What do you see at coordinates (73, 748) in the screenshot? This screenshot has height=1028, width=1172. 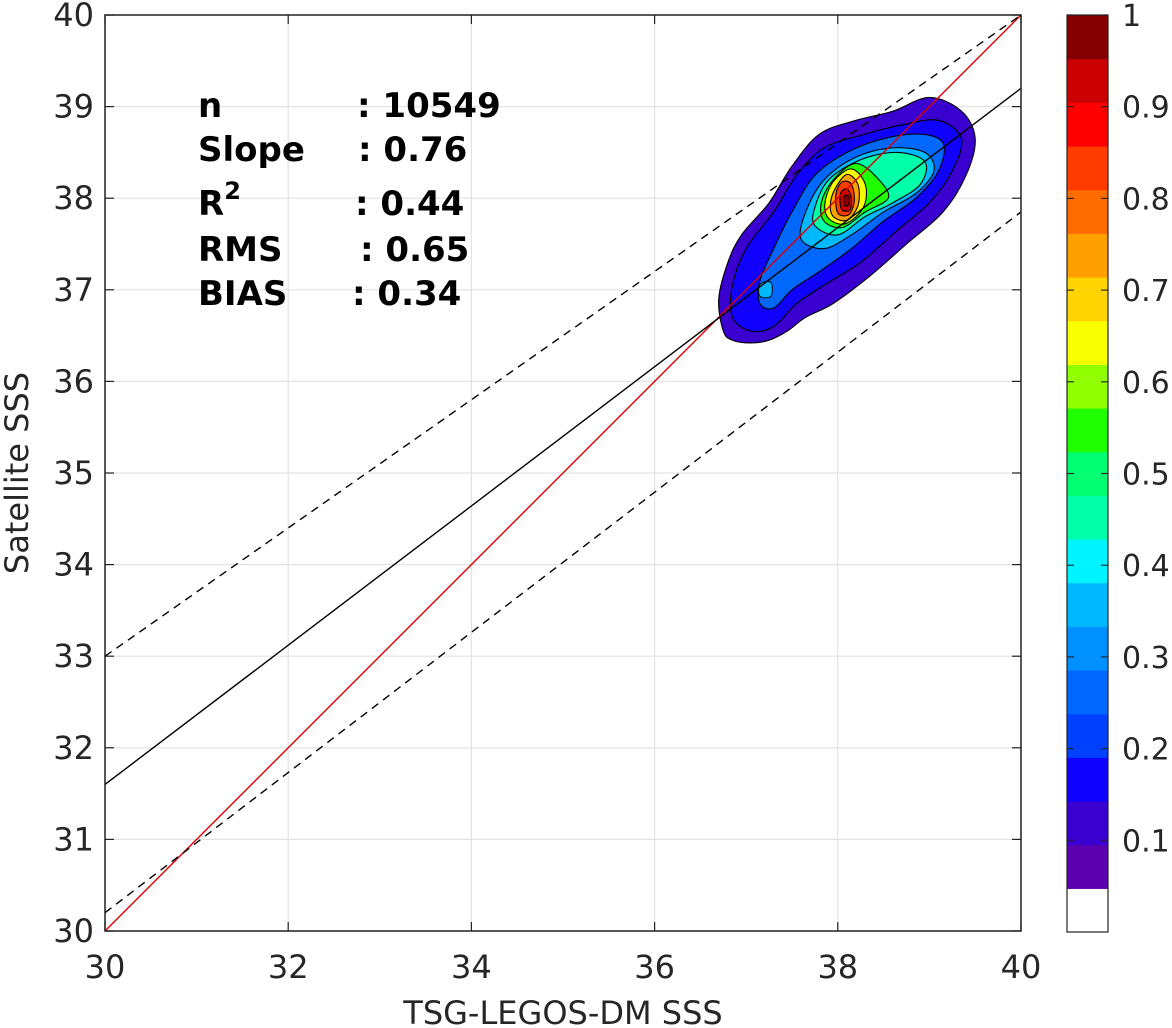 I see `y-tick-label: 32` at bounding box center [73, 748].